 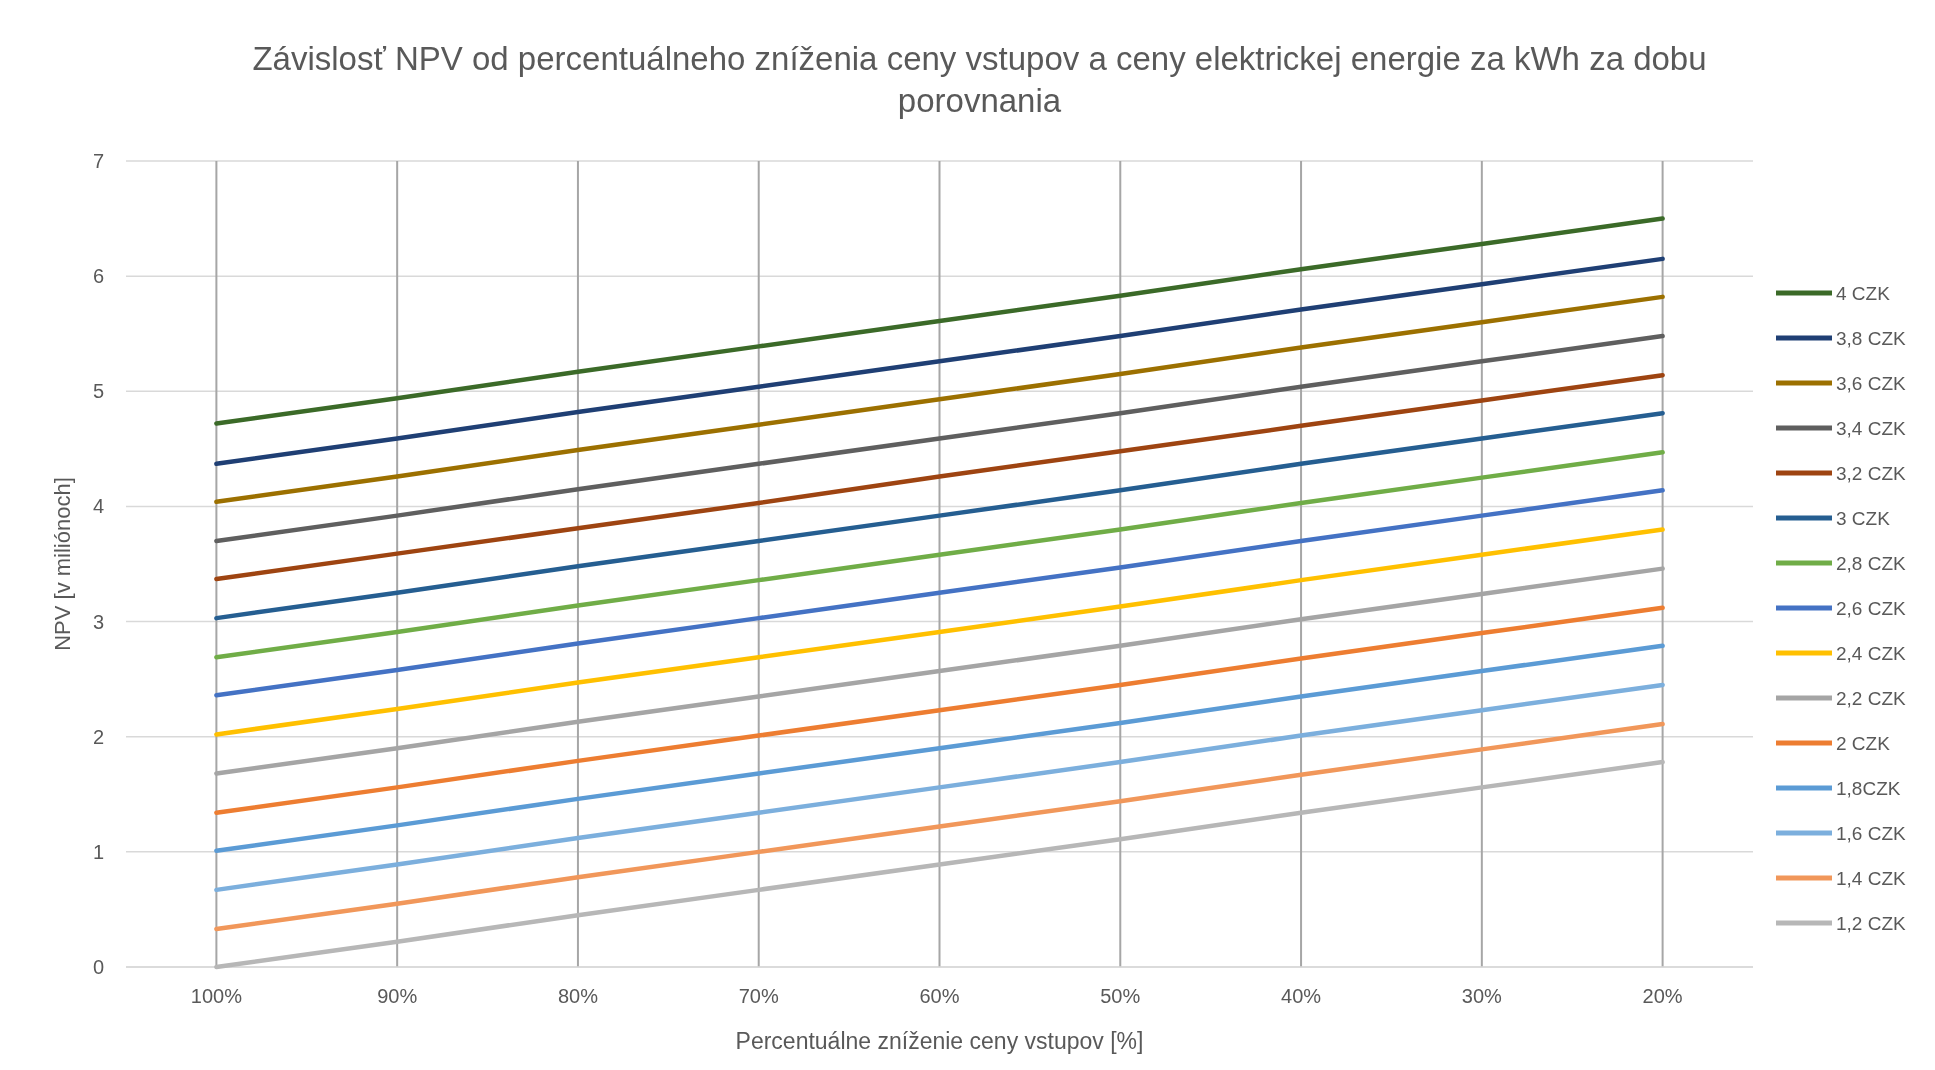 What do you see at coordinates (939, 1041) in the screenshot?
I see `x-axis-title: Percentuálne zníženie ceny vstupov [%]` at bounding box center [939, 1041].